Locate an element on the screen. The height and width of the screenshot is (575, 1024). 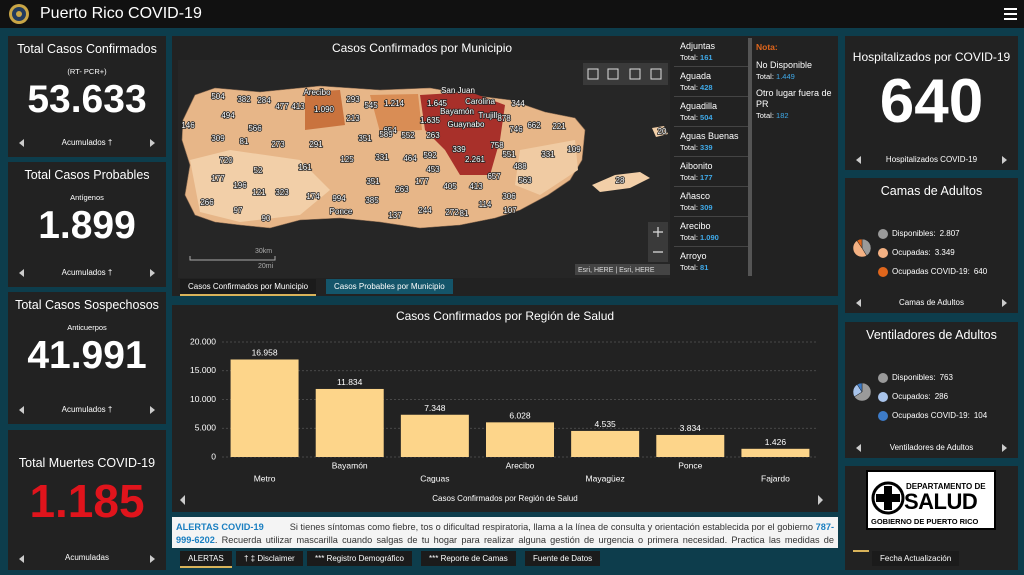
region-light is located at coordinates (260, 186).